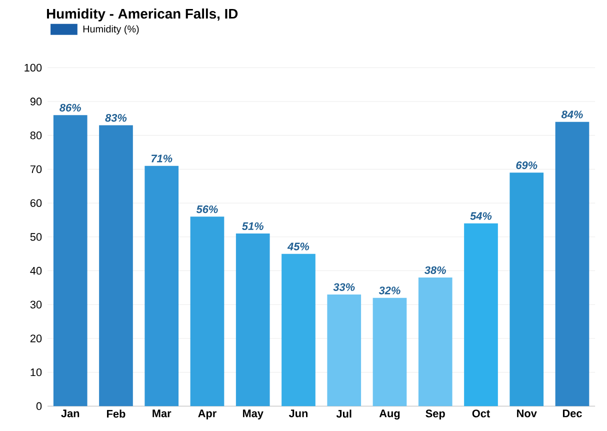  I want to click on data-label: 71%, so click(161, 158).